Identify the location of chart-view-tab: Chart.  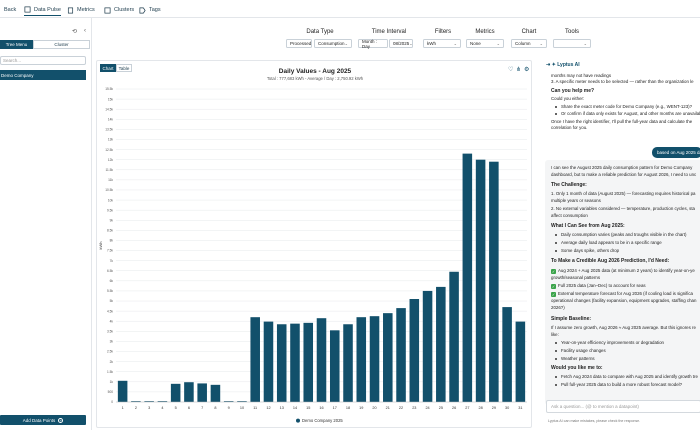
(108, 68).